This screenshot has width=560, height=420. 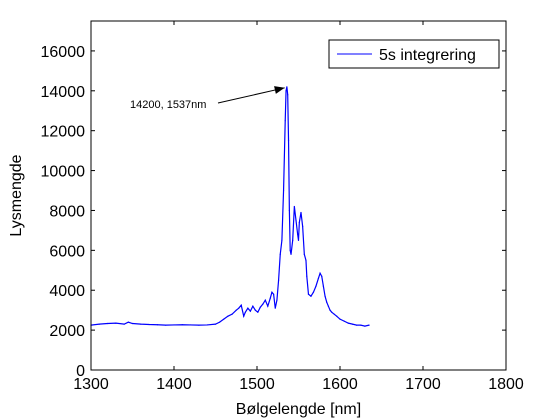 What do you see at coordinates (168, 105) in the screenshot?
I see `annotation-label: 14200, 1537nm` at bounding box center [168, 105].